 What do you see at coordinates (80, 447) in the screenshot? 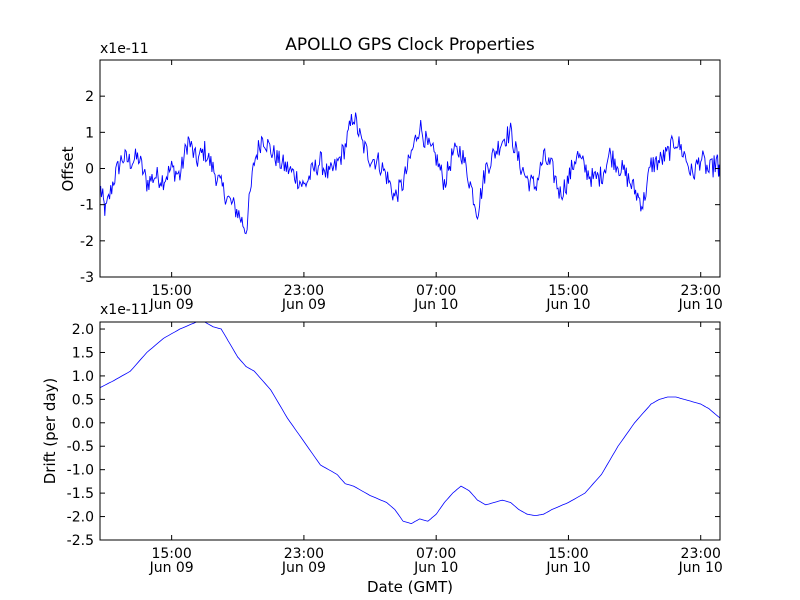
I see `drift-y-tick-label: -0.5` at bounding box center [80, 447].